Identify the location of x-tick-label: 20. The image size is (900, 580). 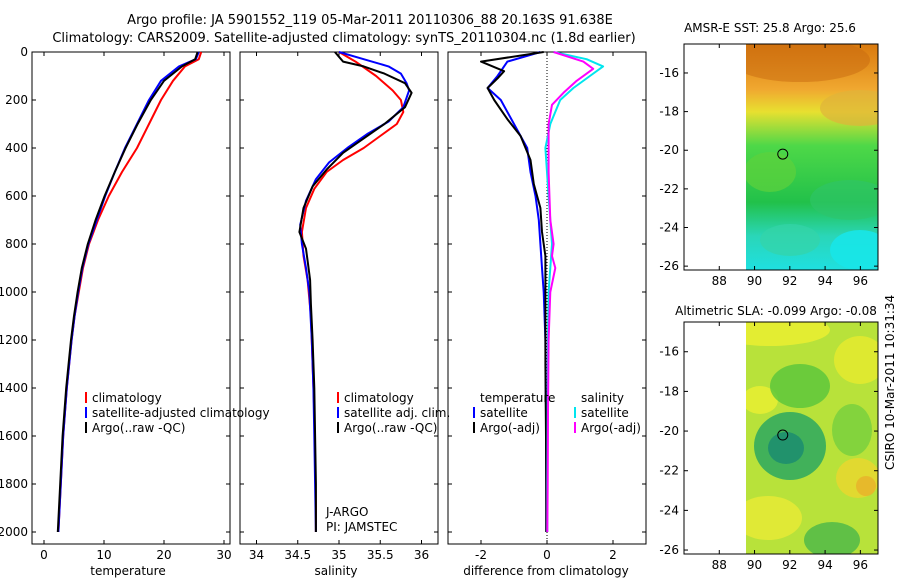
(163, 555).